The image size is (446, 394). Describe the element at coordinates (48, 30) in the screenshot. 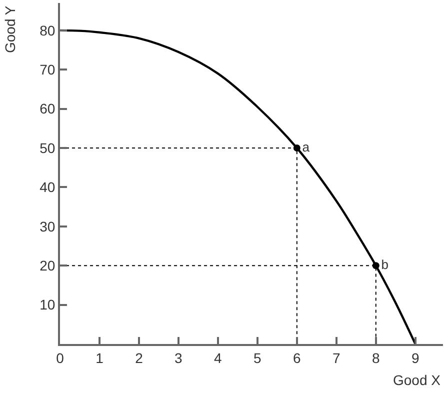

I see `y-tick-label: 80` at that location.